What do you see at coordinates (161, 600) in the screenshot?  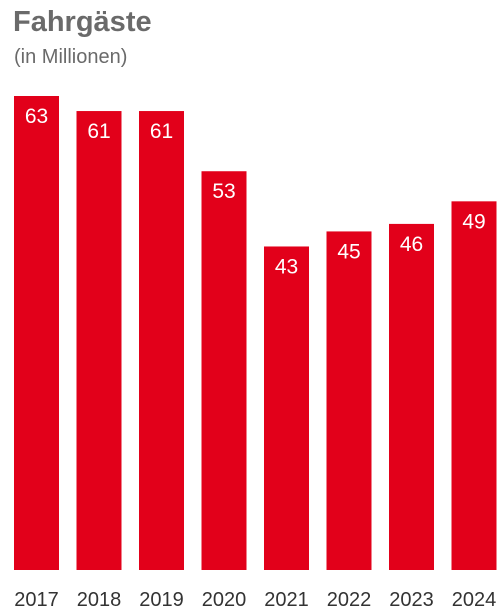 I see `x-tick-label-2019: 2019` at bounding box center [161, 600].